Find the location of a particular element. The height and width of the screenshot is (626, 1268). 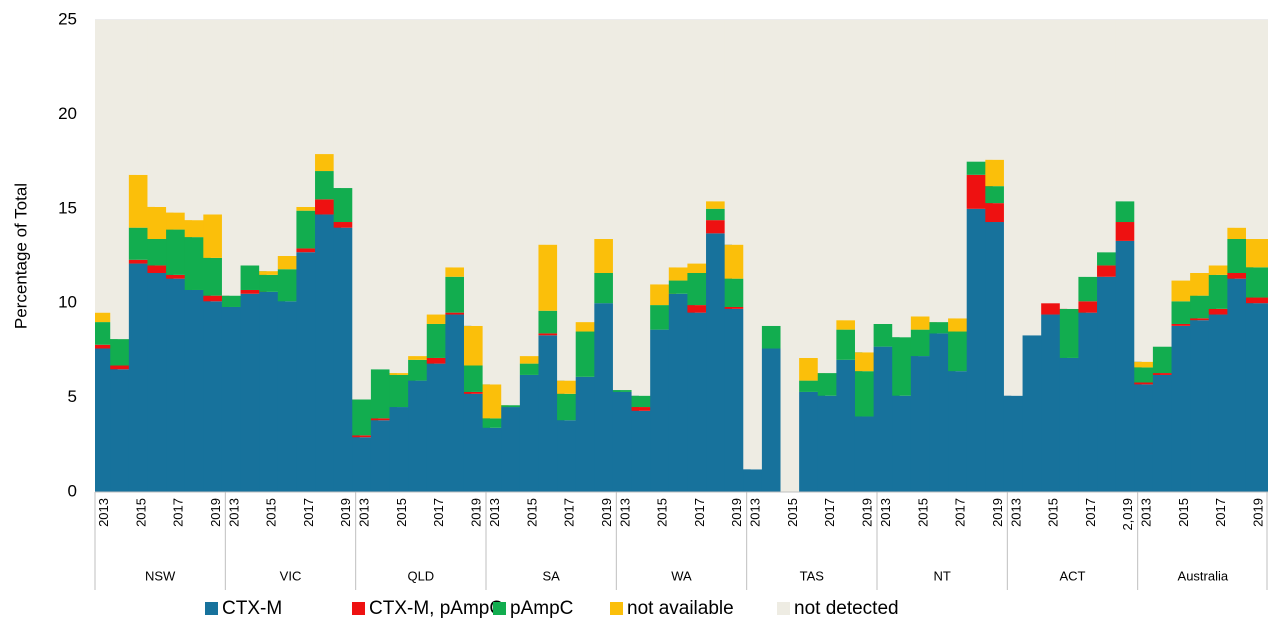

y-tick-label: 5 is located at coordinates (72, 396).